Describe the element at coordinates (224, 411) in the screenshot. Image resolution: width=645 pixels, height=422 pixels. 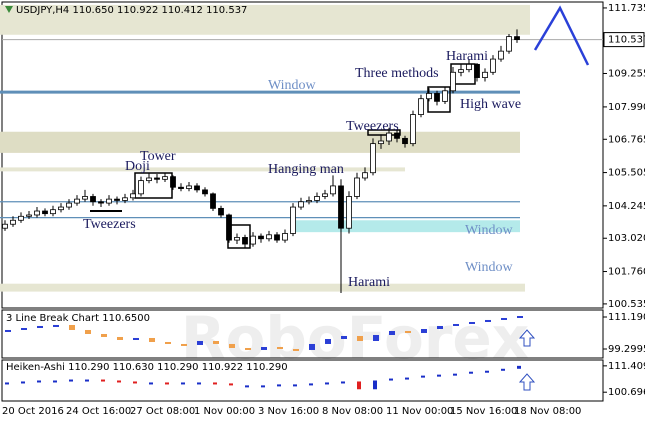
I see `x-tick-label: 1 Nov 00:00` at that location.